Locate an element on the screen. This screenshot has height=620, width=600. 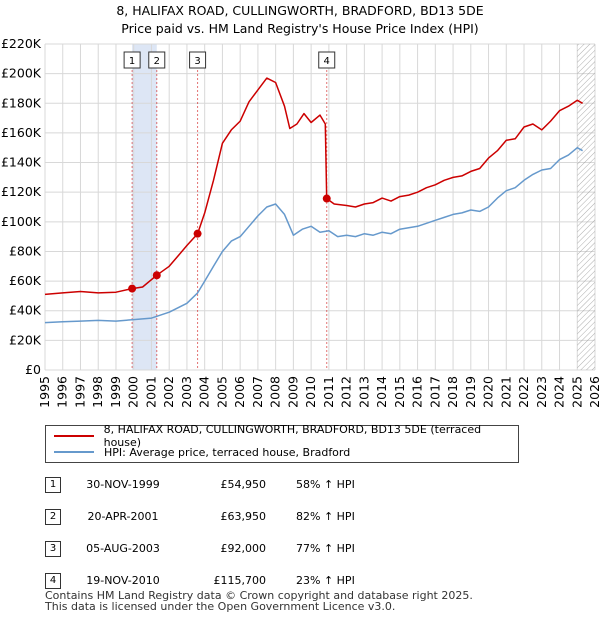
sale-price: £92,000 is located at coordinates (243, 548).